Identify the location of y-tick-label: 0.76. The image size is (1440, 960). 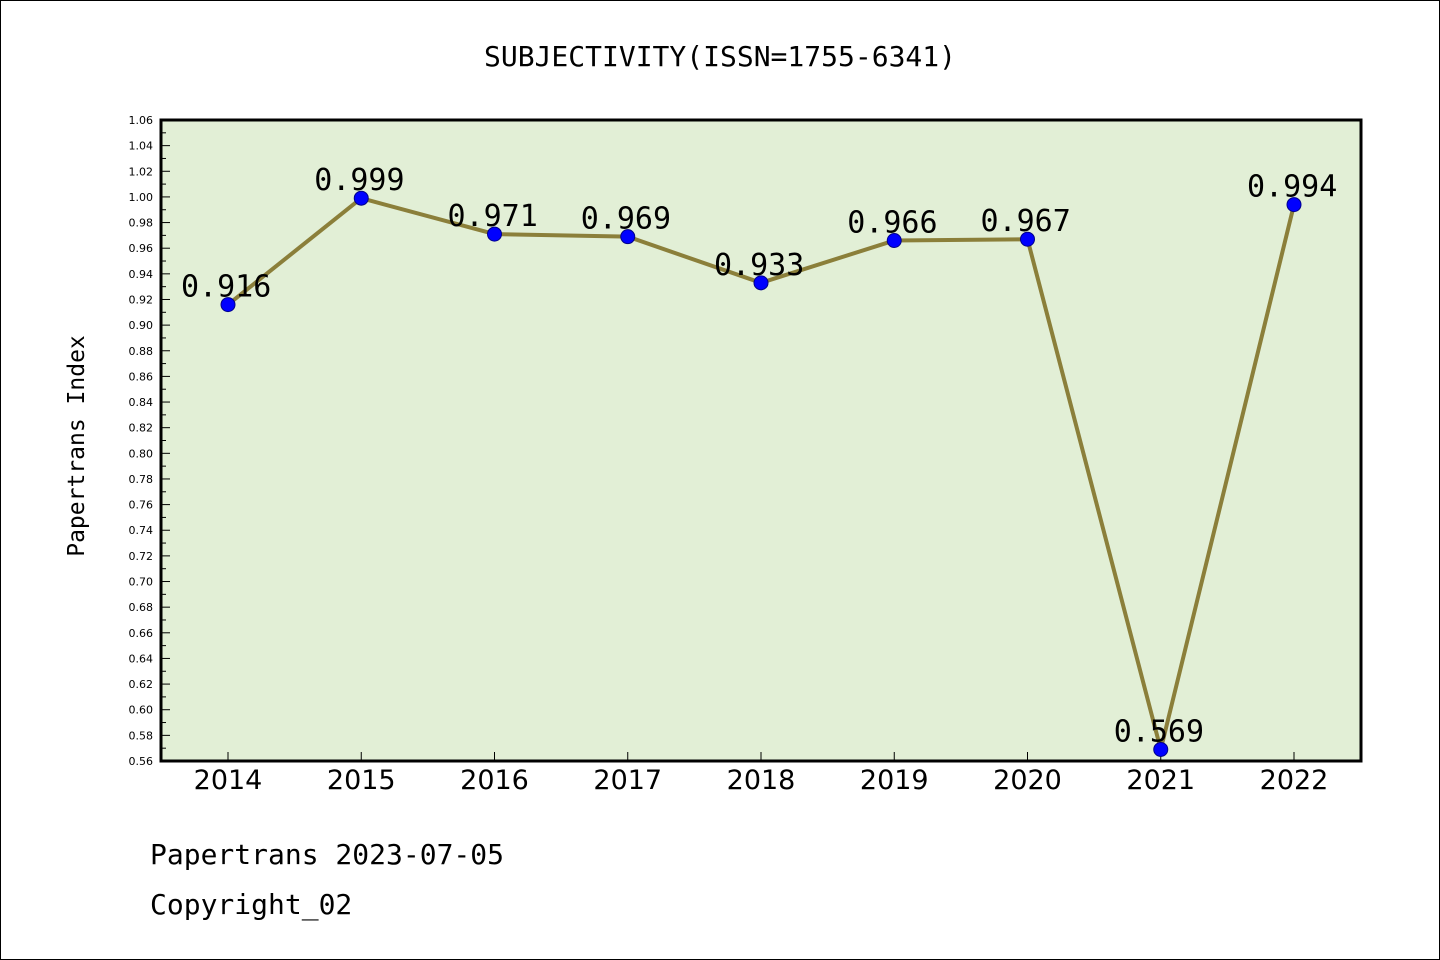
(141, 505).